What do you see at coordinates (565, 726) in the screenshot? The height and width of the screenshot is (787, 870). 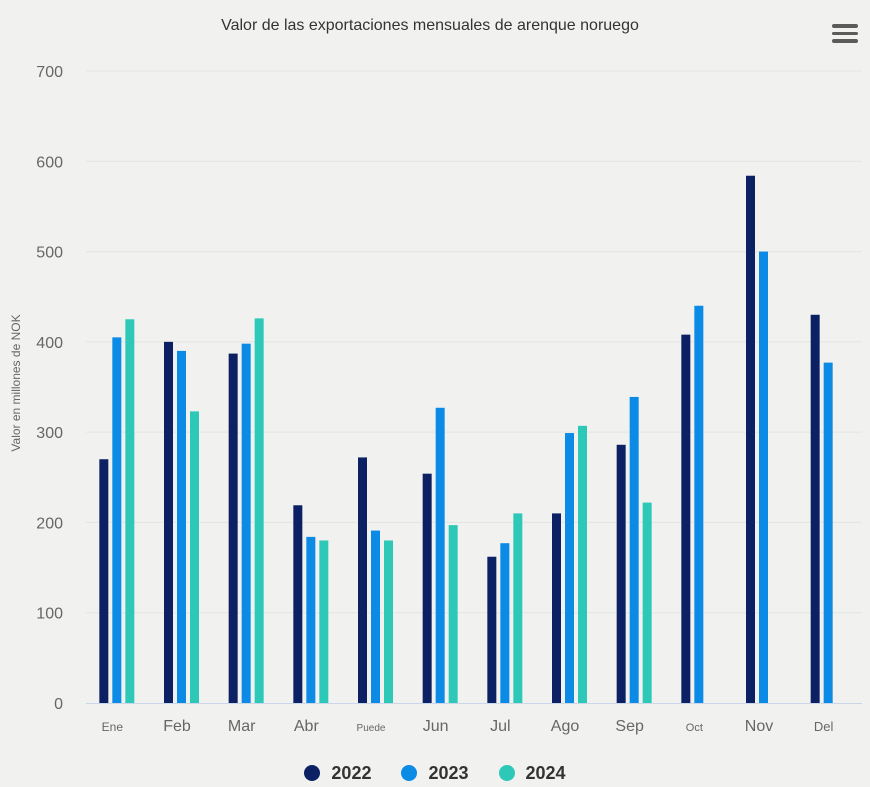 I see `x-tick-label: Ago` at bounding box center [565, 726].